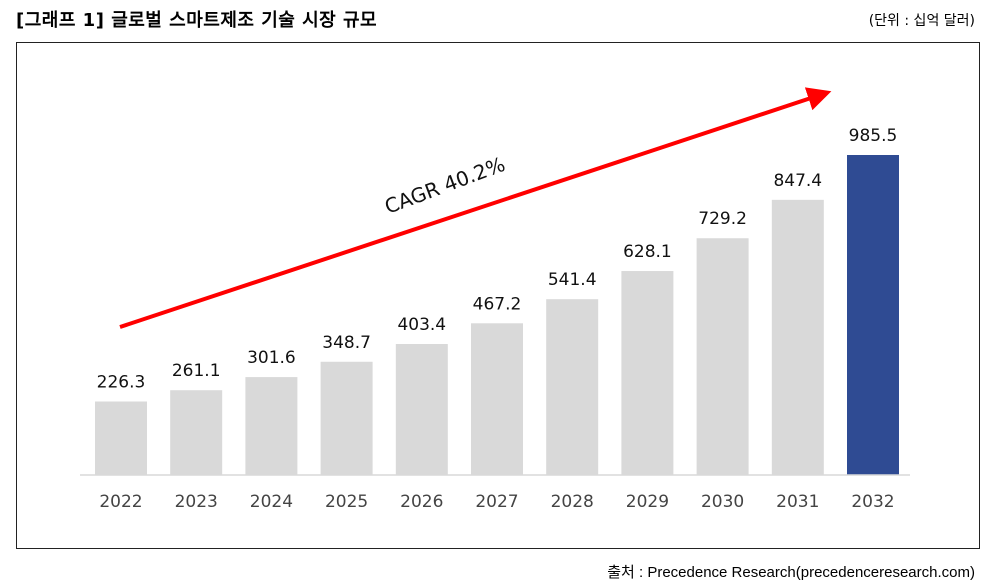 The image size is (989, 587). Describe the element at coordinates (497, 304) in the screenshot. I see `value-label-2027: 467.2` at that location.